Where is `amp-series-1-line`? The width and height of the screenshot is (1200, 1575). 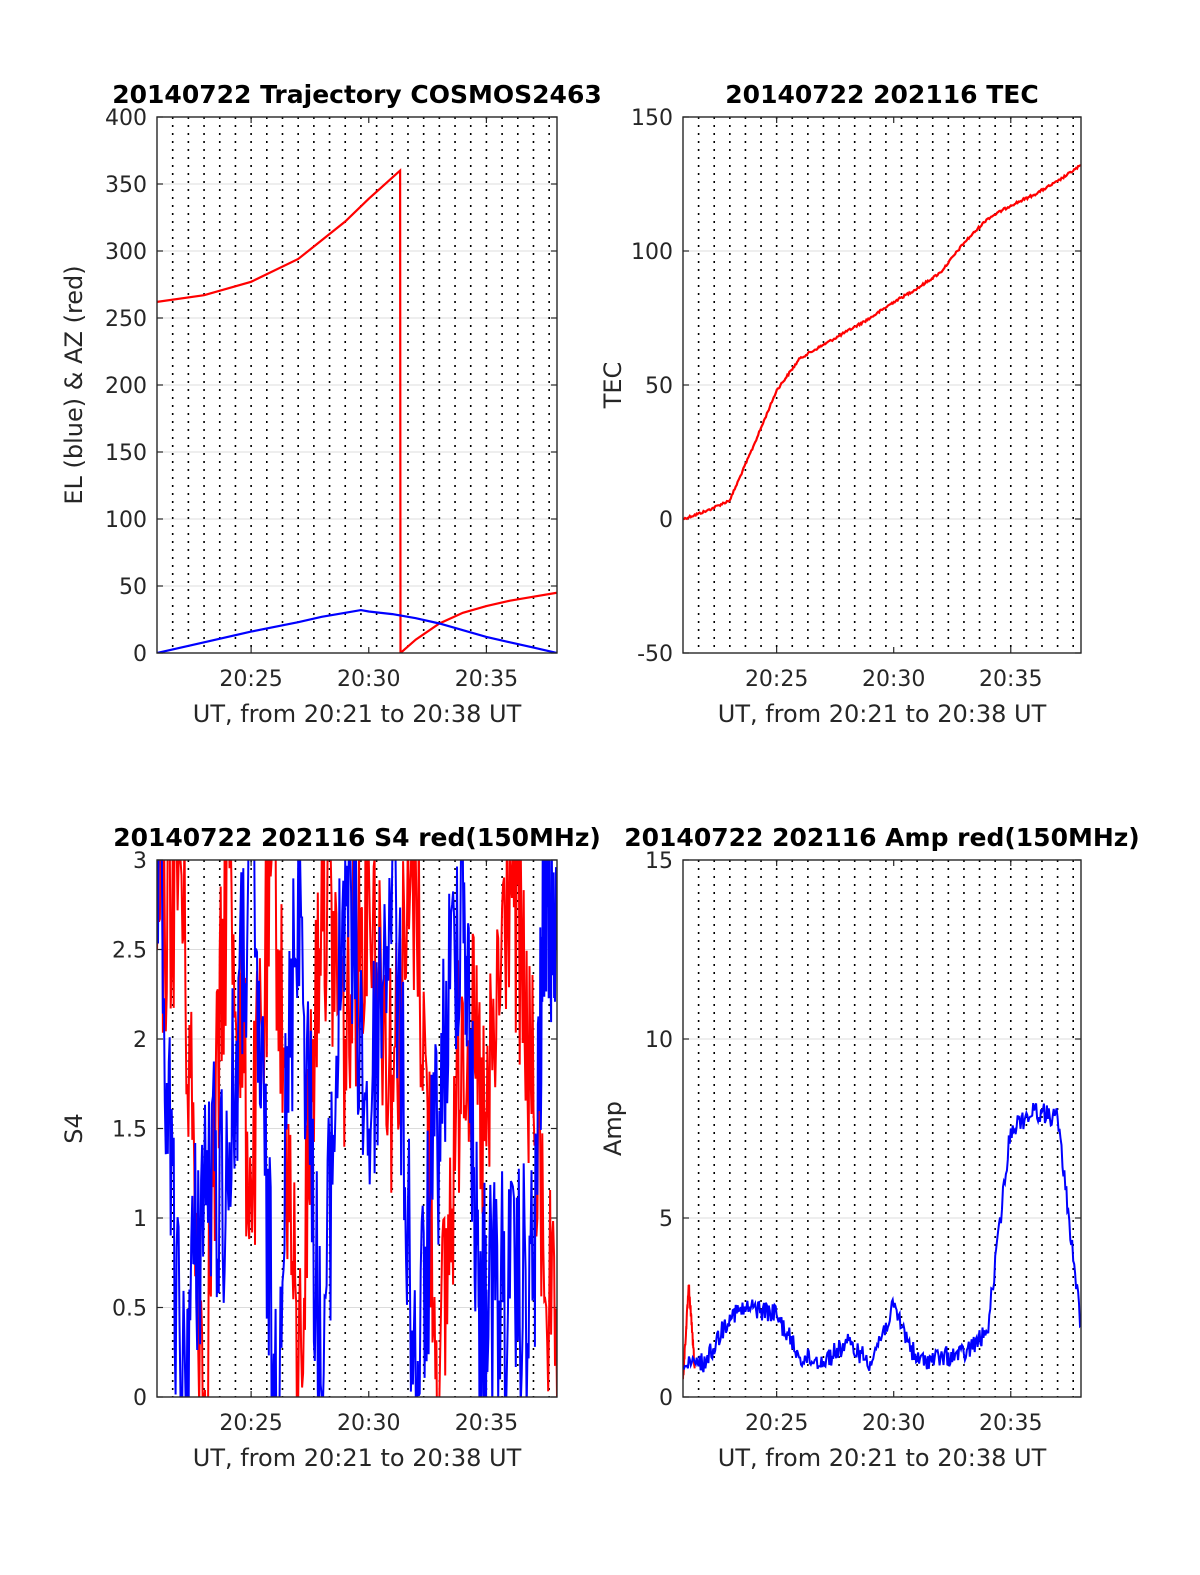 amp-series-1-line is located at coordinates (882, 1237).